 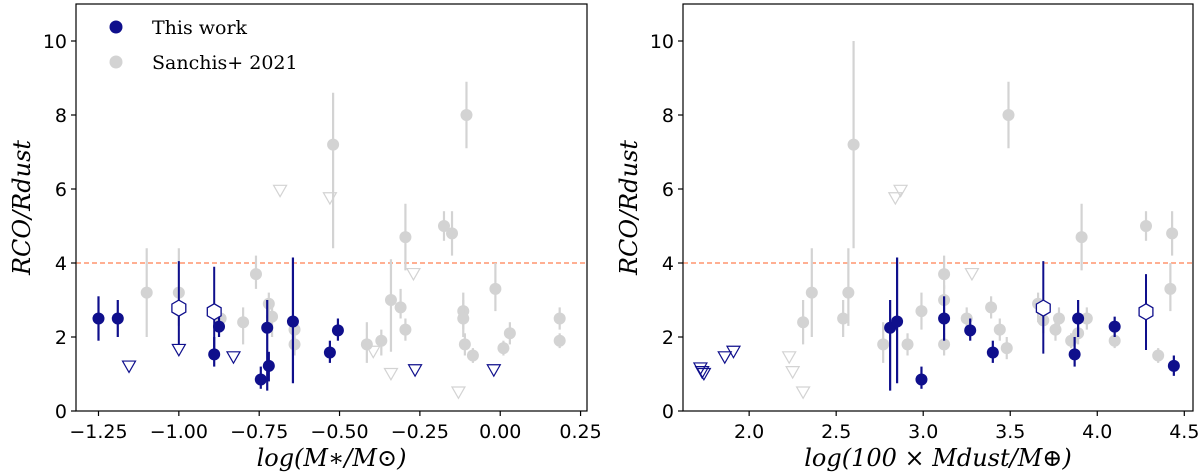 What do you see at coordinates (116, 27) in the screenshot?
I see `legend-marker-this-work` at bounding box center [116, 27].